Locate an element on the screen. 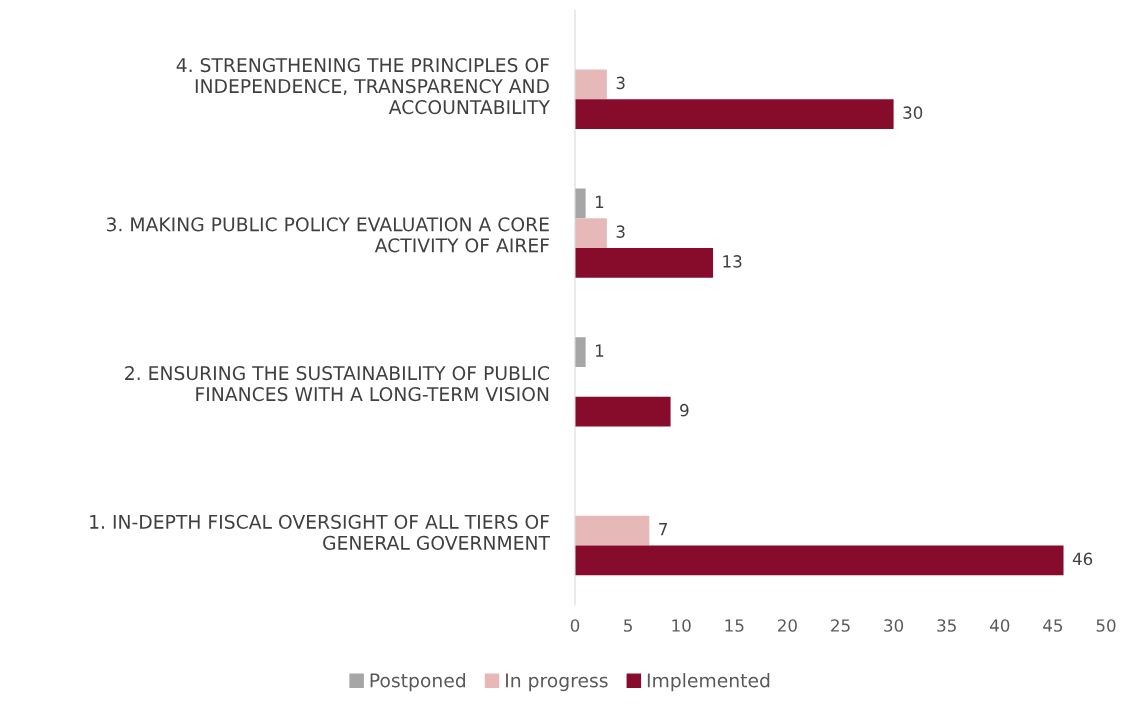 This screenshot has width=1121, height=708. data-label: 46 is located at coordinates (1082, 559).